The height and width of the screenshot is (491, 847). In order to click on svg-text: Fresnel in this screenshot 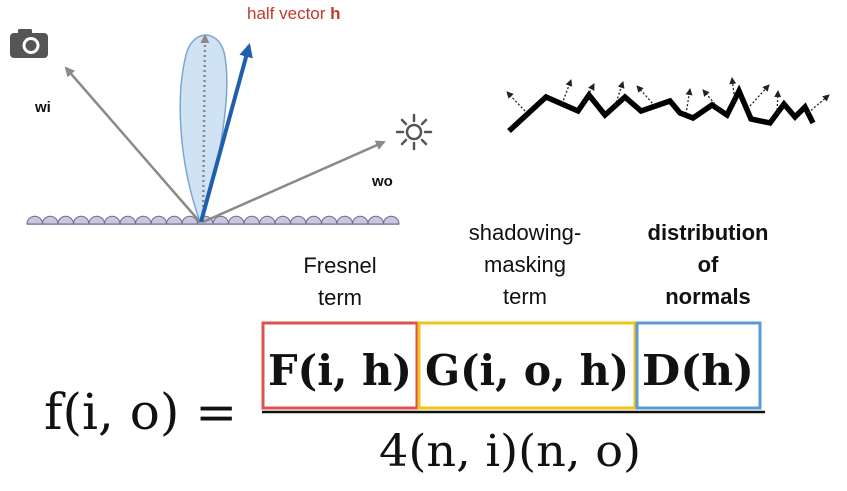, I will do `click(339, 265)`.